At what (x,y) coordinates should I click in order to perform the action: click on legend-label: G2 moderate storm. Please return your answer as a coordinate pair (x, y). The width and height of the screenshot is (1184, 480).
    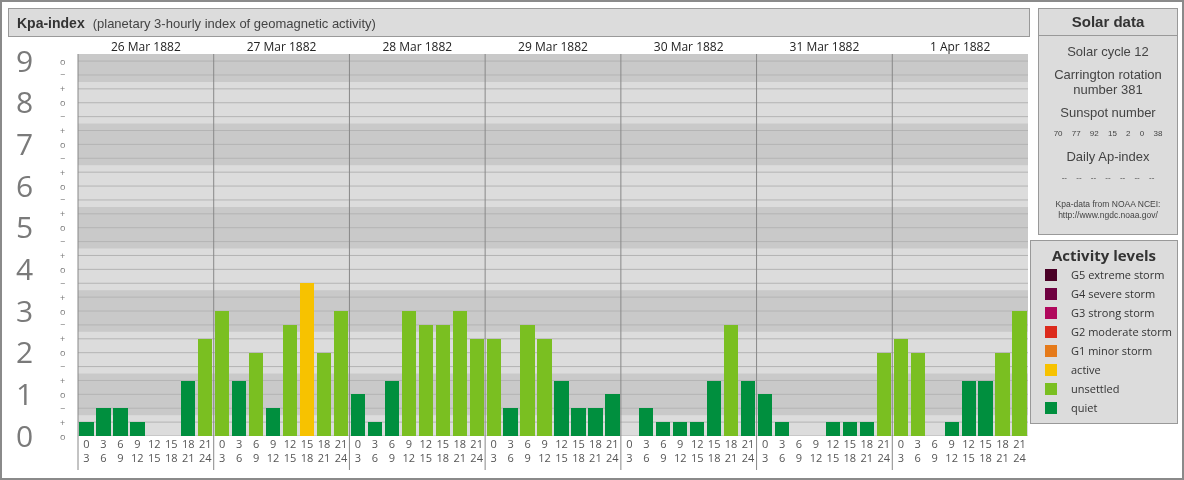
    Looking at the image, I should click on (1121, 332).